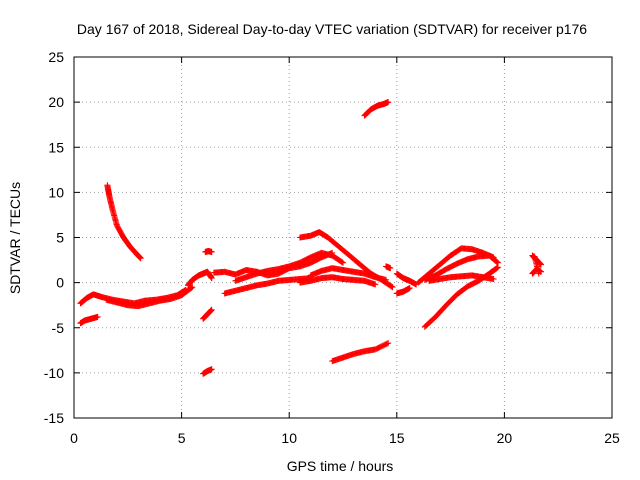 This screenshot has width=640, height=480. What do you see at coordinates (54, 237) in the screenshot?
I see `y-axis-tick-labels: -15 -10 -5 0 5 10 15 20 25` at bounding box center [54, 237].